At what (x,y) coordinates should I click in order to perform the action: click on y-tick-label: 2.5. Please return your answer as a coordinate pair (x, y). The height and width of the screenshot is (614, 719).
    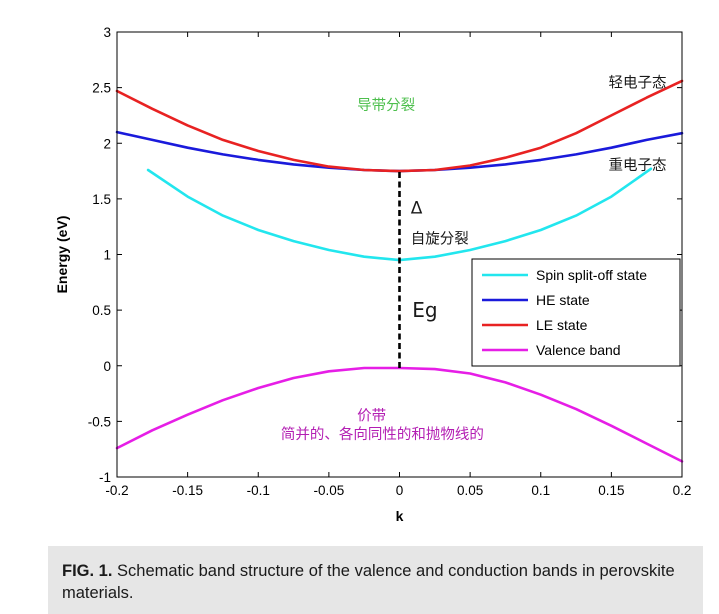
    Looking at the image, I should click on (101, 88).